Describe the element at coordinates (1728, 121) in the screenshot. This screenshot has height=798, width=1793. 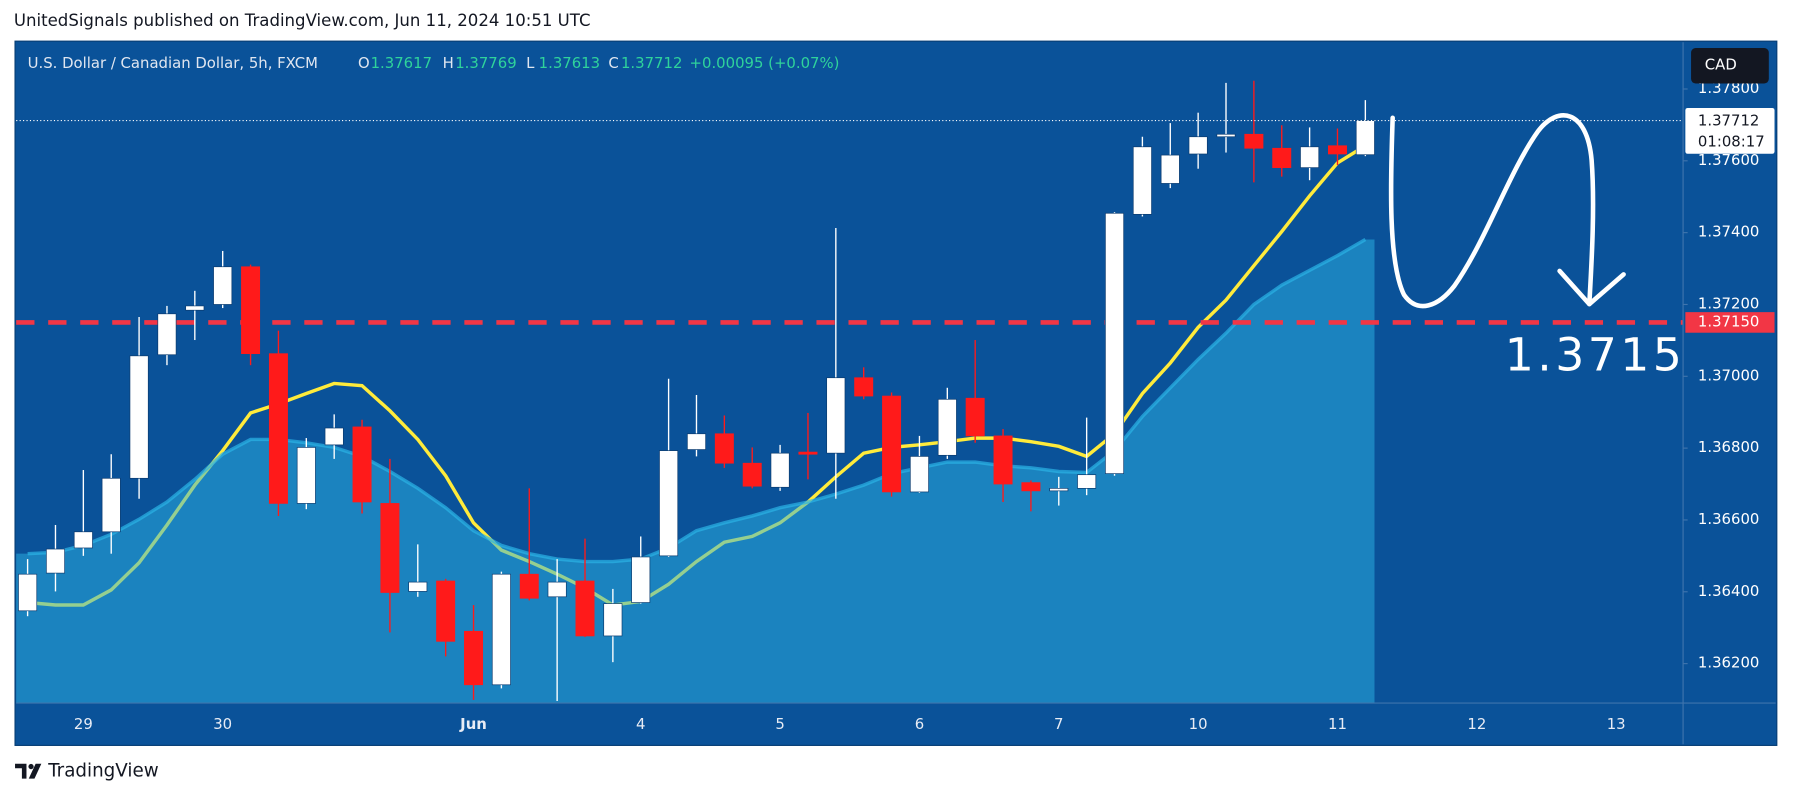
I see `last-price-label: 1.37712` at that location.